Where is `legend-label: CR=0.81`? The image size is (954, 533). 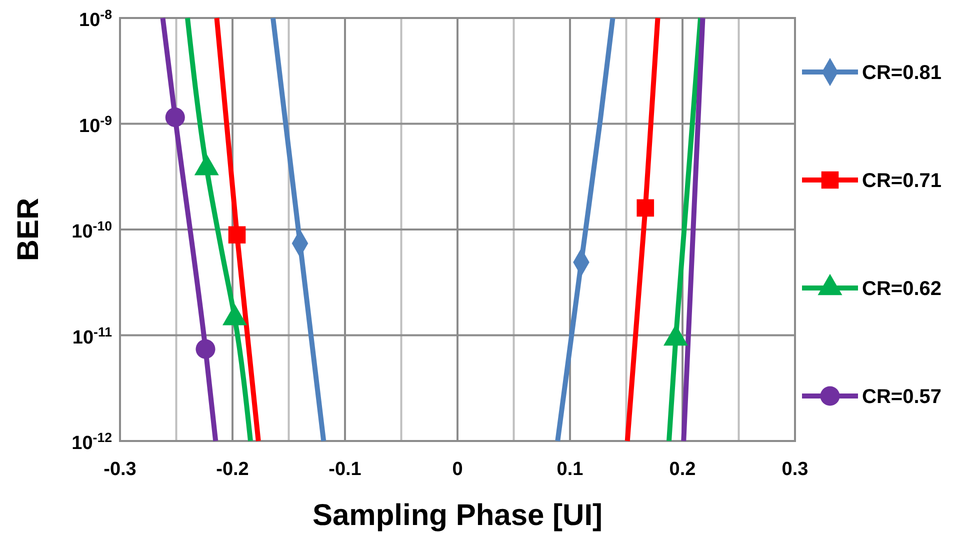
legend-label: CR=0.81 is located at coordinates (902, 73).